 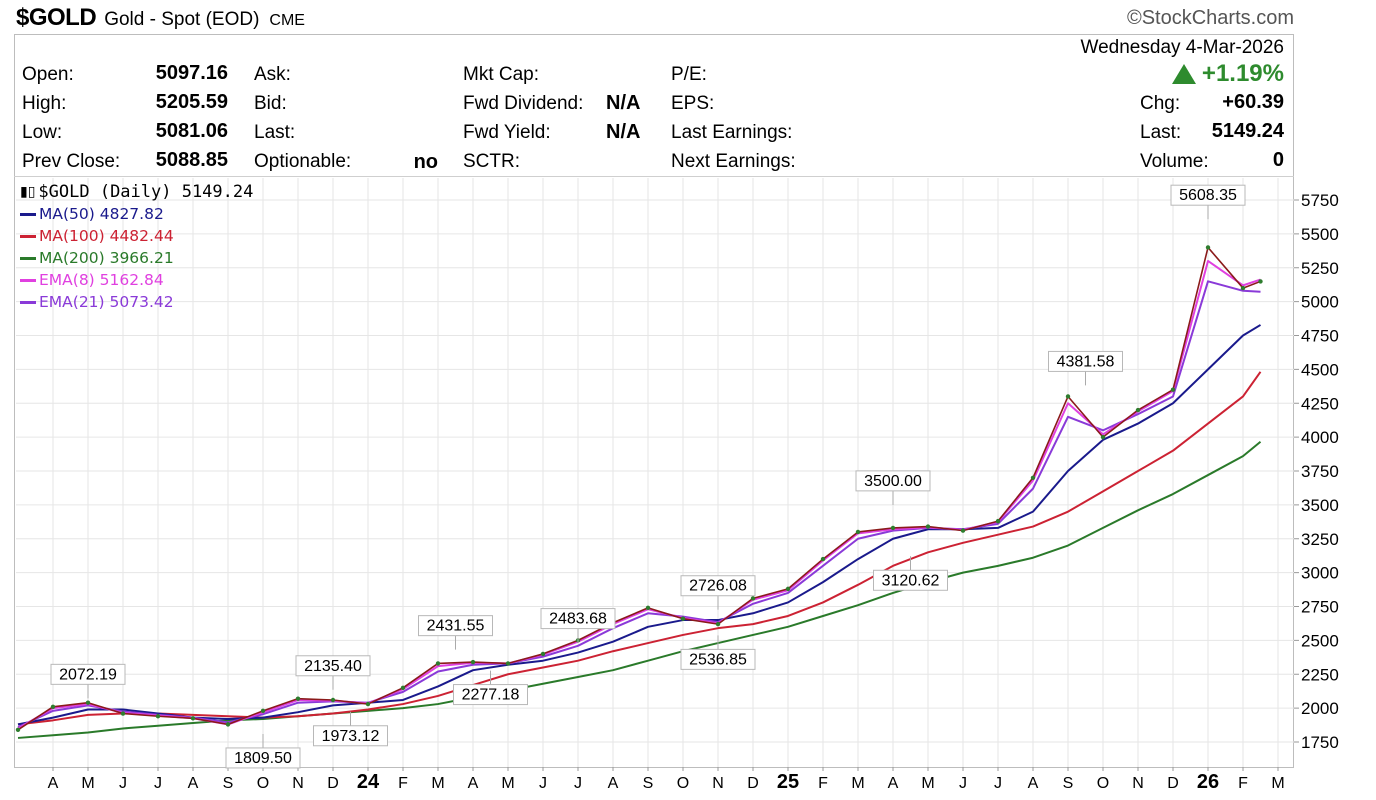 What do you see at coordinates (683, 783) in the screenshot?
I see `x-tick-label: O` at bounding box center [683, 783].